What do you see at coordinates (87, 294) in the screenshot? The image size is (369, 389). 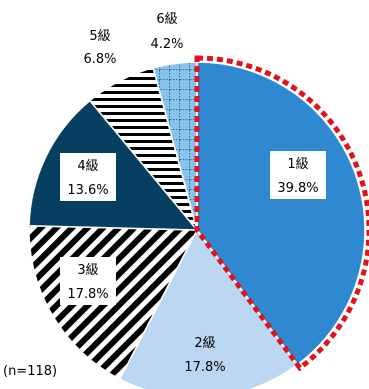 I see `slice-value-3: 17.8%` at bounding box center [87, 294].